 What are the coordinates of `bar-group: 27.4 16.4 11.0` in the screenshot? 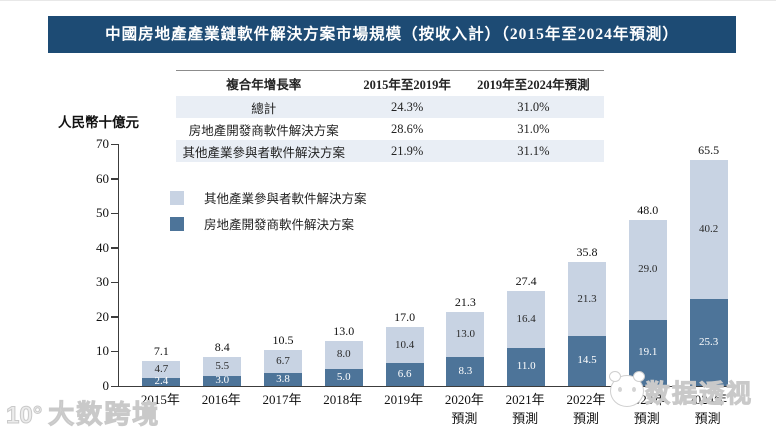 It's located at (526, 330).